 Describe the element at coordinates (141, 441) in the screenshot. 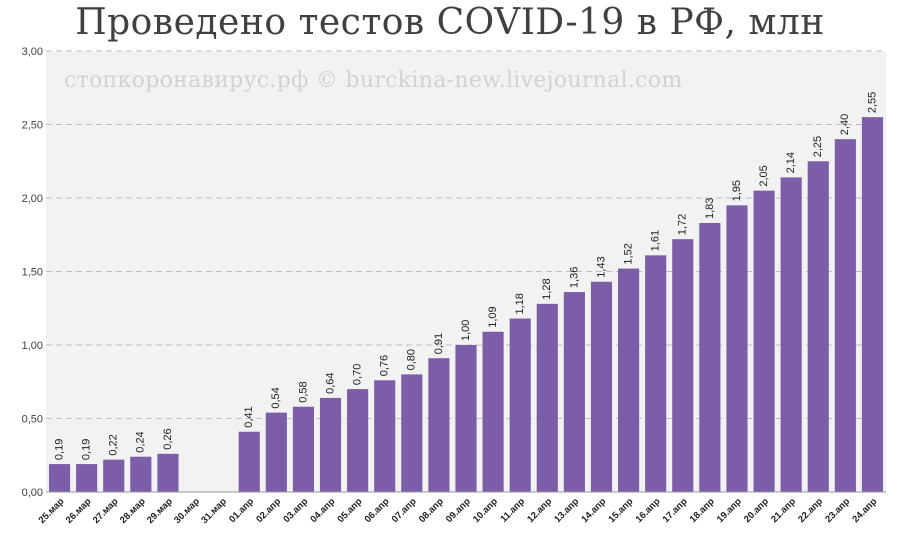

I see `data-label: 0,24` at that location.